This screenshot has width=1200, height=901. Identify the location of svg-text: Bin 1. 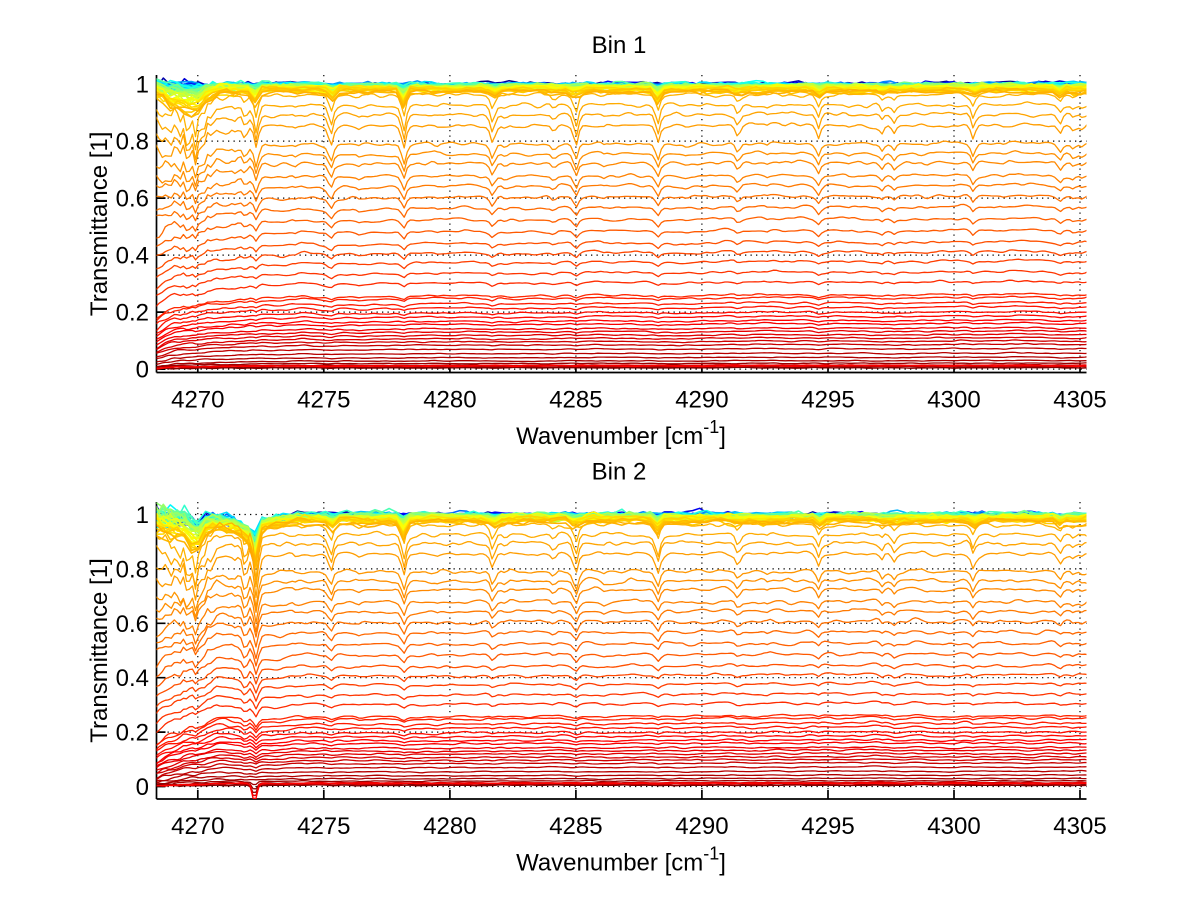
(619, 45).